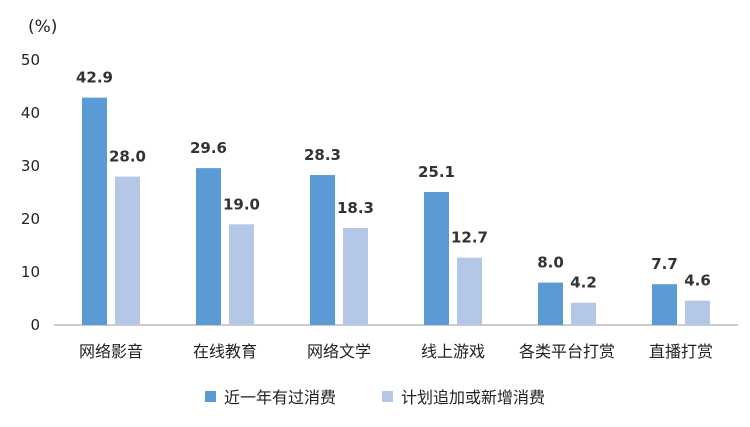 The width and height of the screenshot is (750, 427). I want to click on y-tick-label: 30, so click(30, 166).